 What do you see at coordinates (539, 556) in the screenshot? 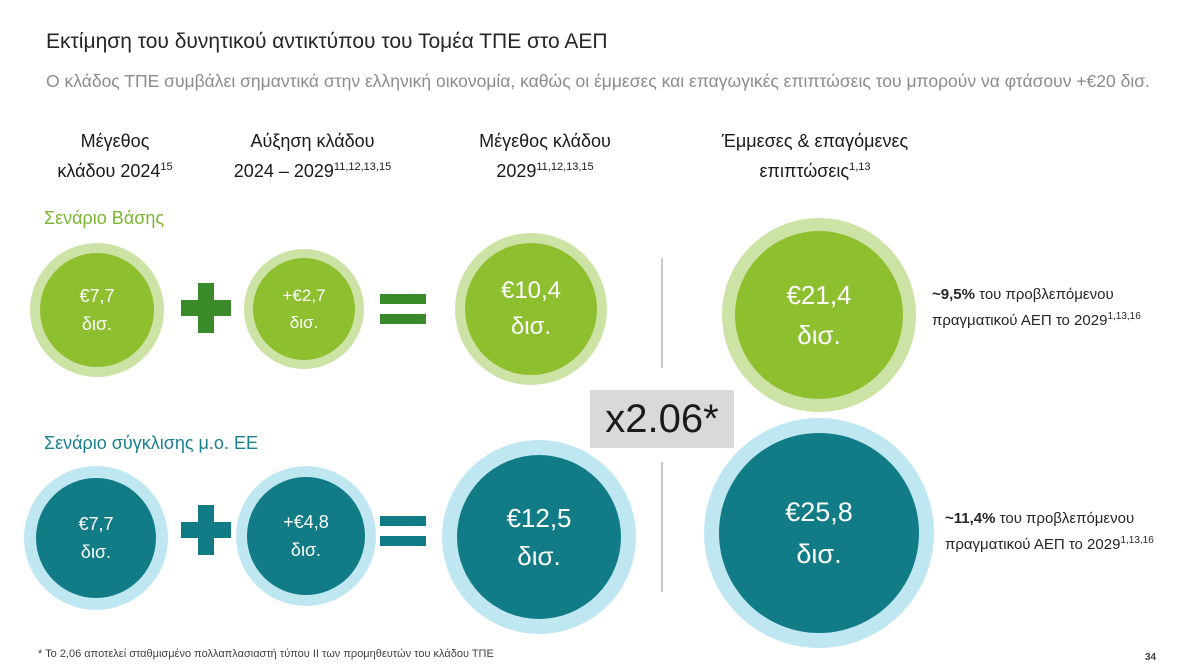
I see `eu-size-2029-unit: δισ.` at bounding box center [539, 556].